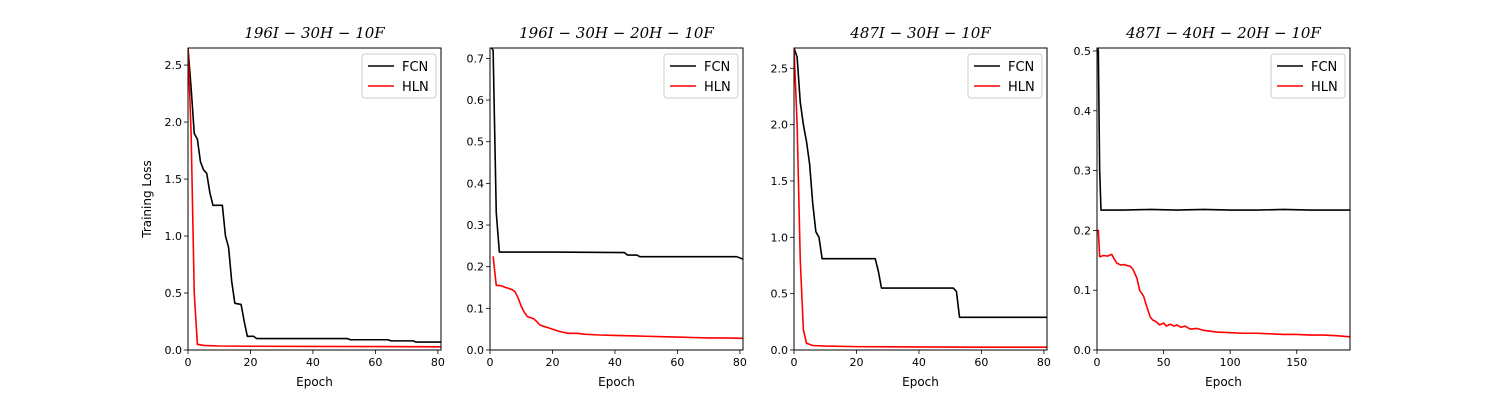 Image resolution: width=1500 pixels, height=400 pixels. I want to click on x-tick-label: 50, so click(1164, 362).